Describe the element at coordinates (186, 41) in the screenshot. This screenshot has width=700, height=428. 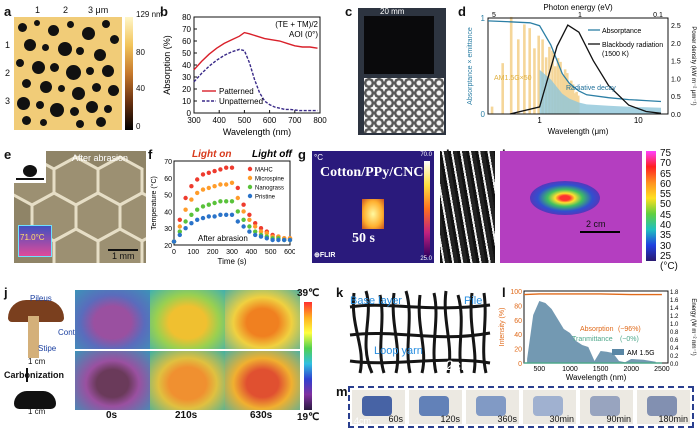
I see `b-ytick-label-6: 60` at that location.